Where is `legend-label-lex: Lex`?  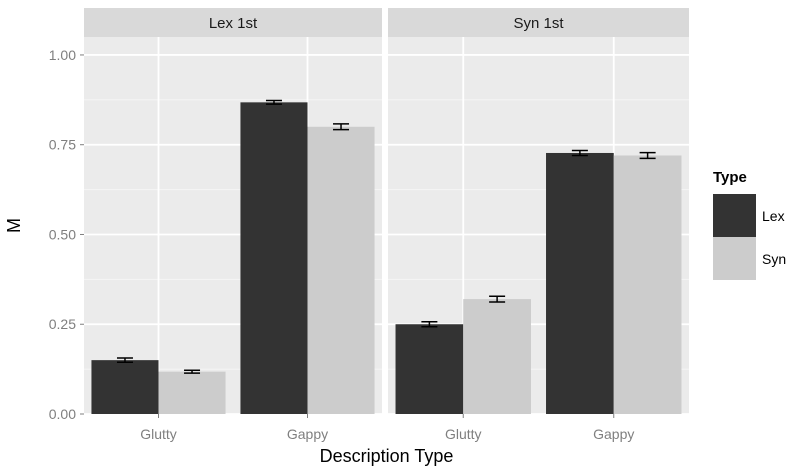
legend-label-lex: Lex is located at coordinates (773, 216).